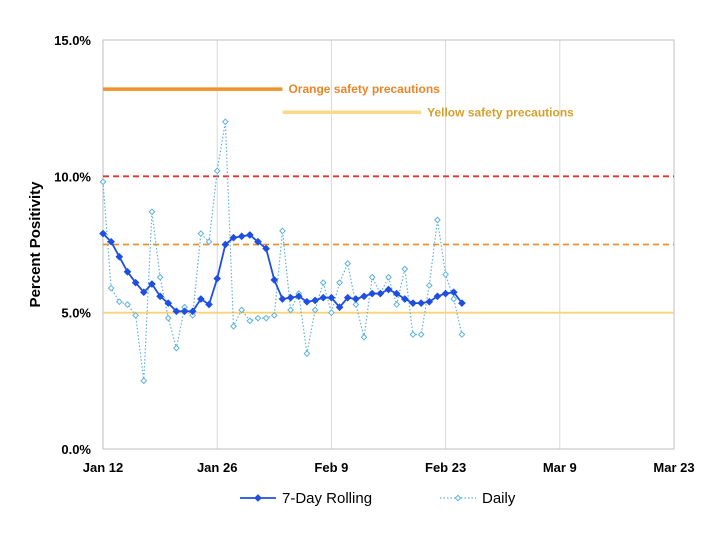 Image resolution: width=720 pixels, height=540 pixels. Describe the element at coordinates (217, 467) in the screenshot. I see `x-tick-label: Jan 26` at that location.